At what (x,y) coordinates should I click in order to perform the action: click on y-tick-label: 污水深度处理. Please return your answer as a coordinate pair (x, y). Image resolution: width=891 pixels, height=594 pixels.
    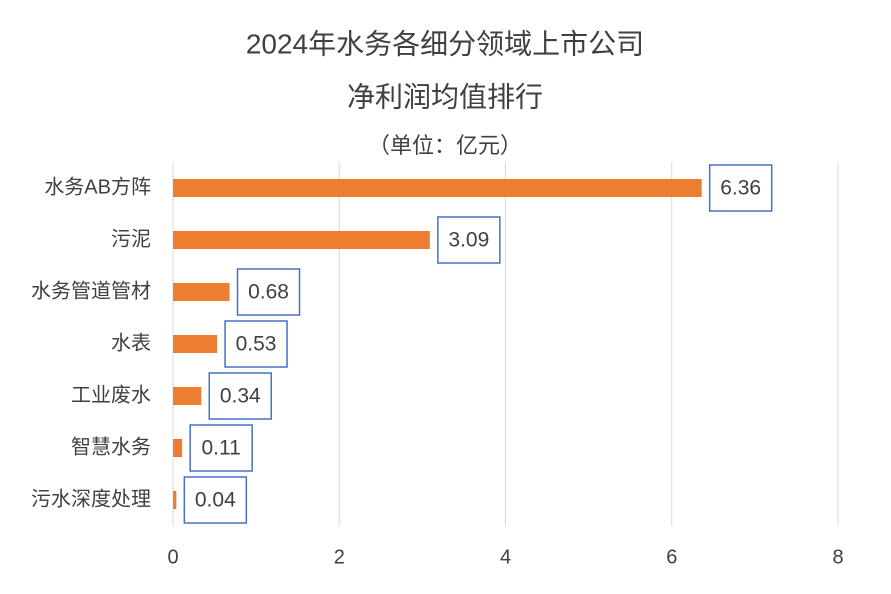
    Looking at the image, I should click on (91, 498).